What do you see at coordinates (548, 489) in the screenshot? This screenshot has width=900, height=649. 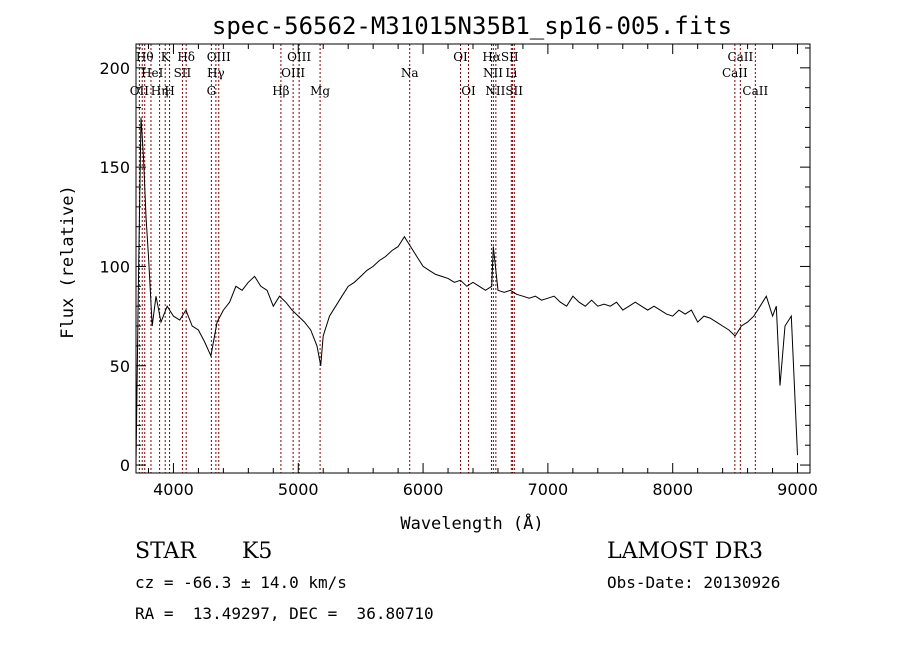 I see `x-tick-label: 7000` at bounding box center [548, 489].